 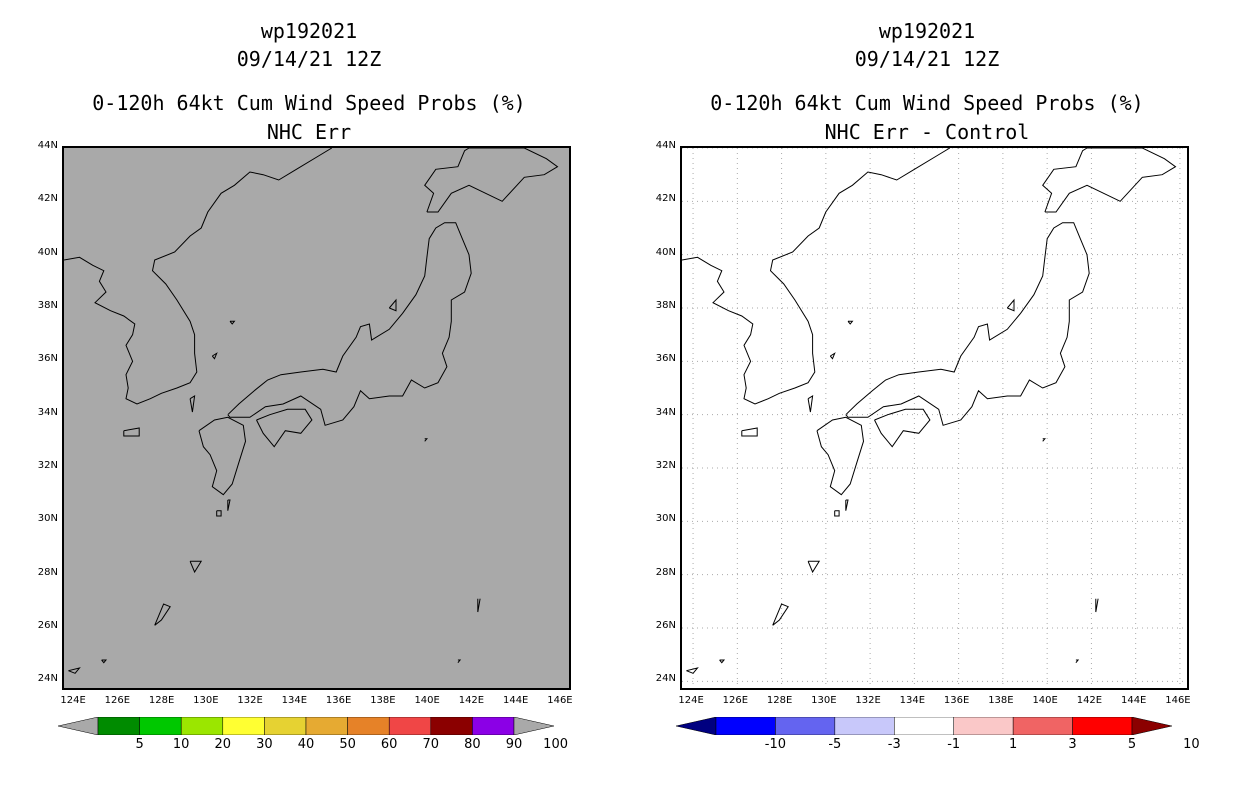 I want to click on storm-id-title: wp192021, so click(x=927, y=31).